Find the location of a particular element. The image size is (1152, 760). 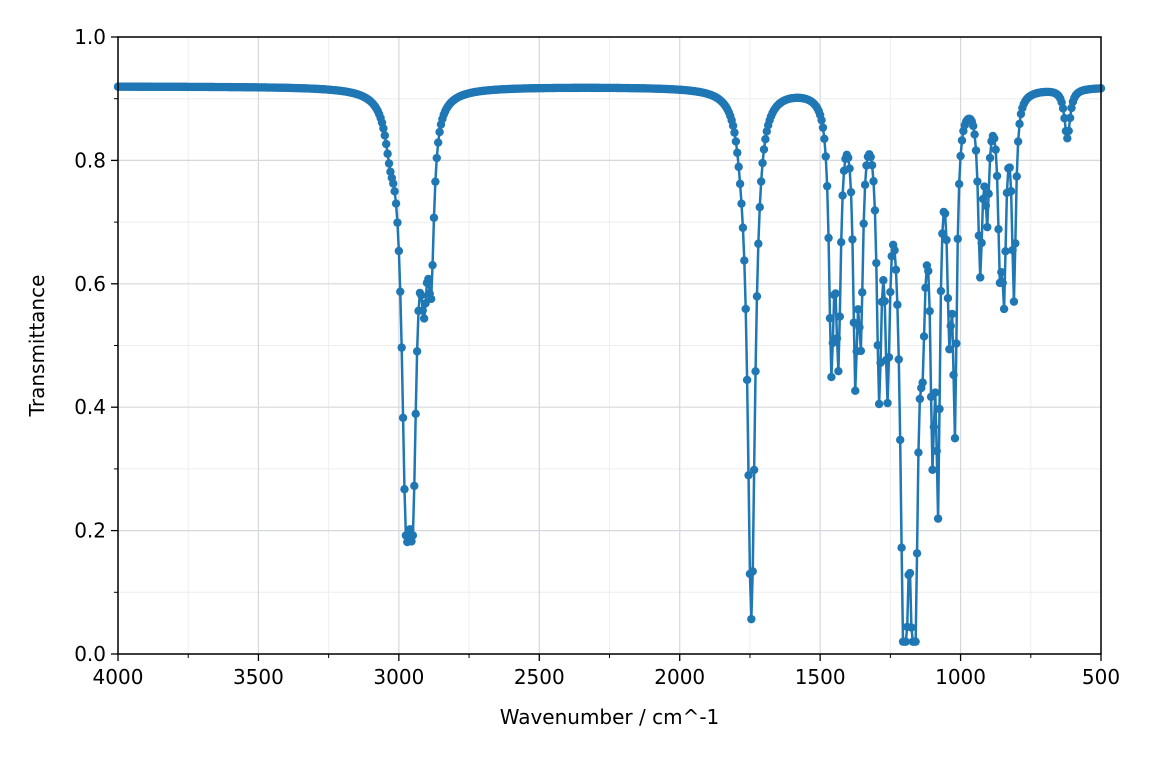

y-axis-ticks: 0.0 0.2 0.4 0.6 0.8 1.0 is located at coordinates (96, 345).